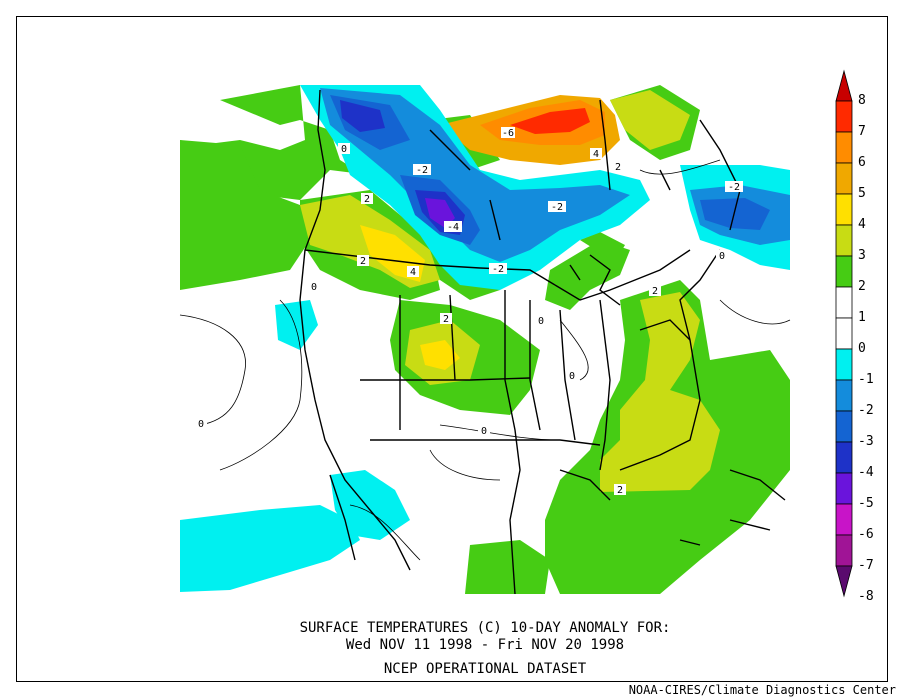  Describe the element at coordinates (862, 131) in the screenshot. I see `colorbar-label: 7` at that location.